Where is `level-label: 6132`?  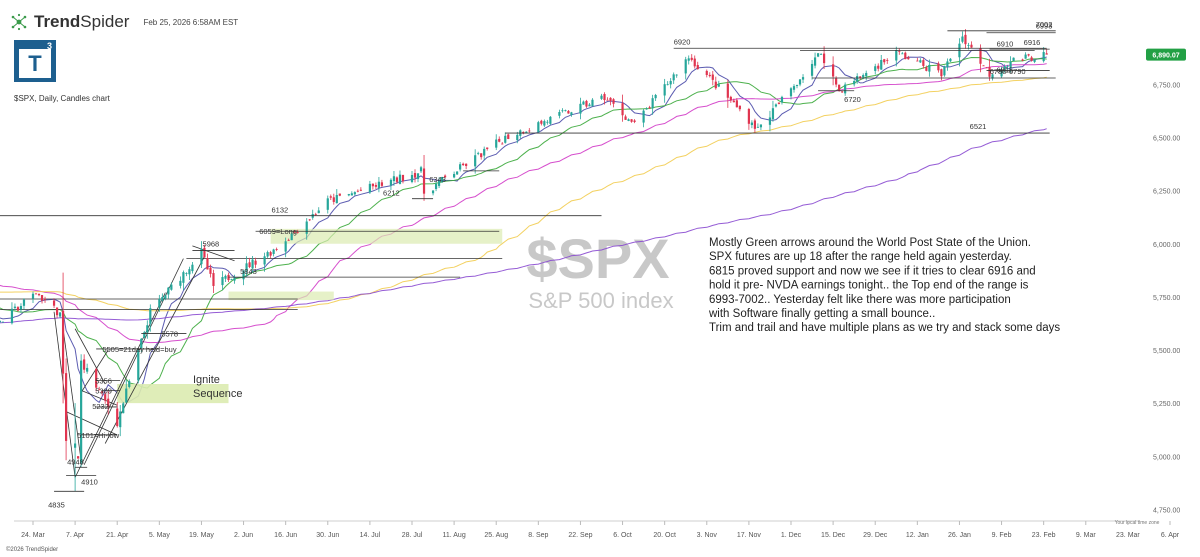 level-label: 6132 is located at coordinates (280, 210).